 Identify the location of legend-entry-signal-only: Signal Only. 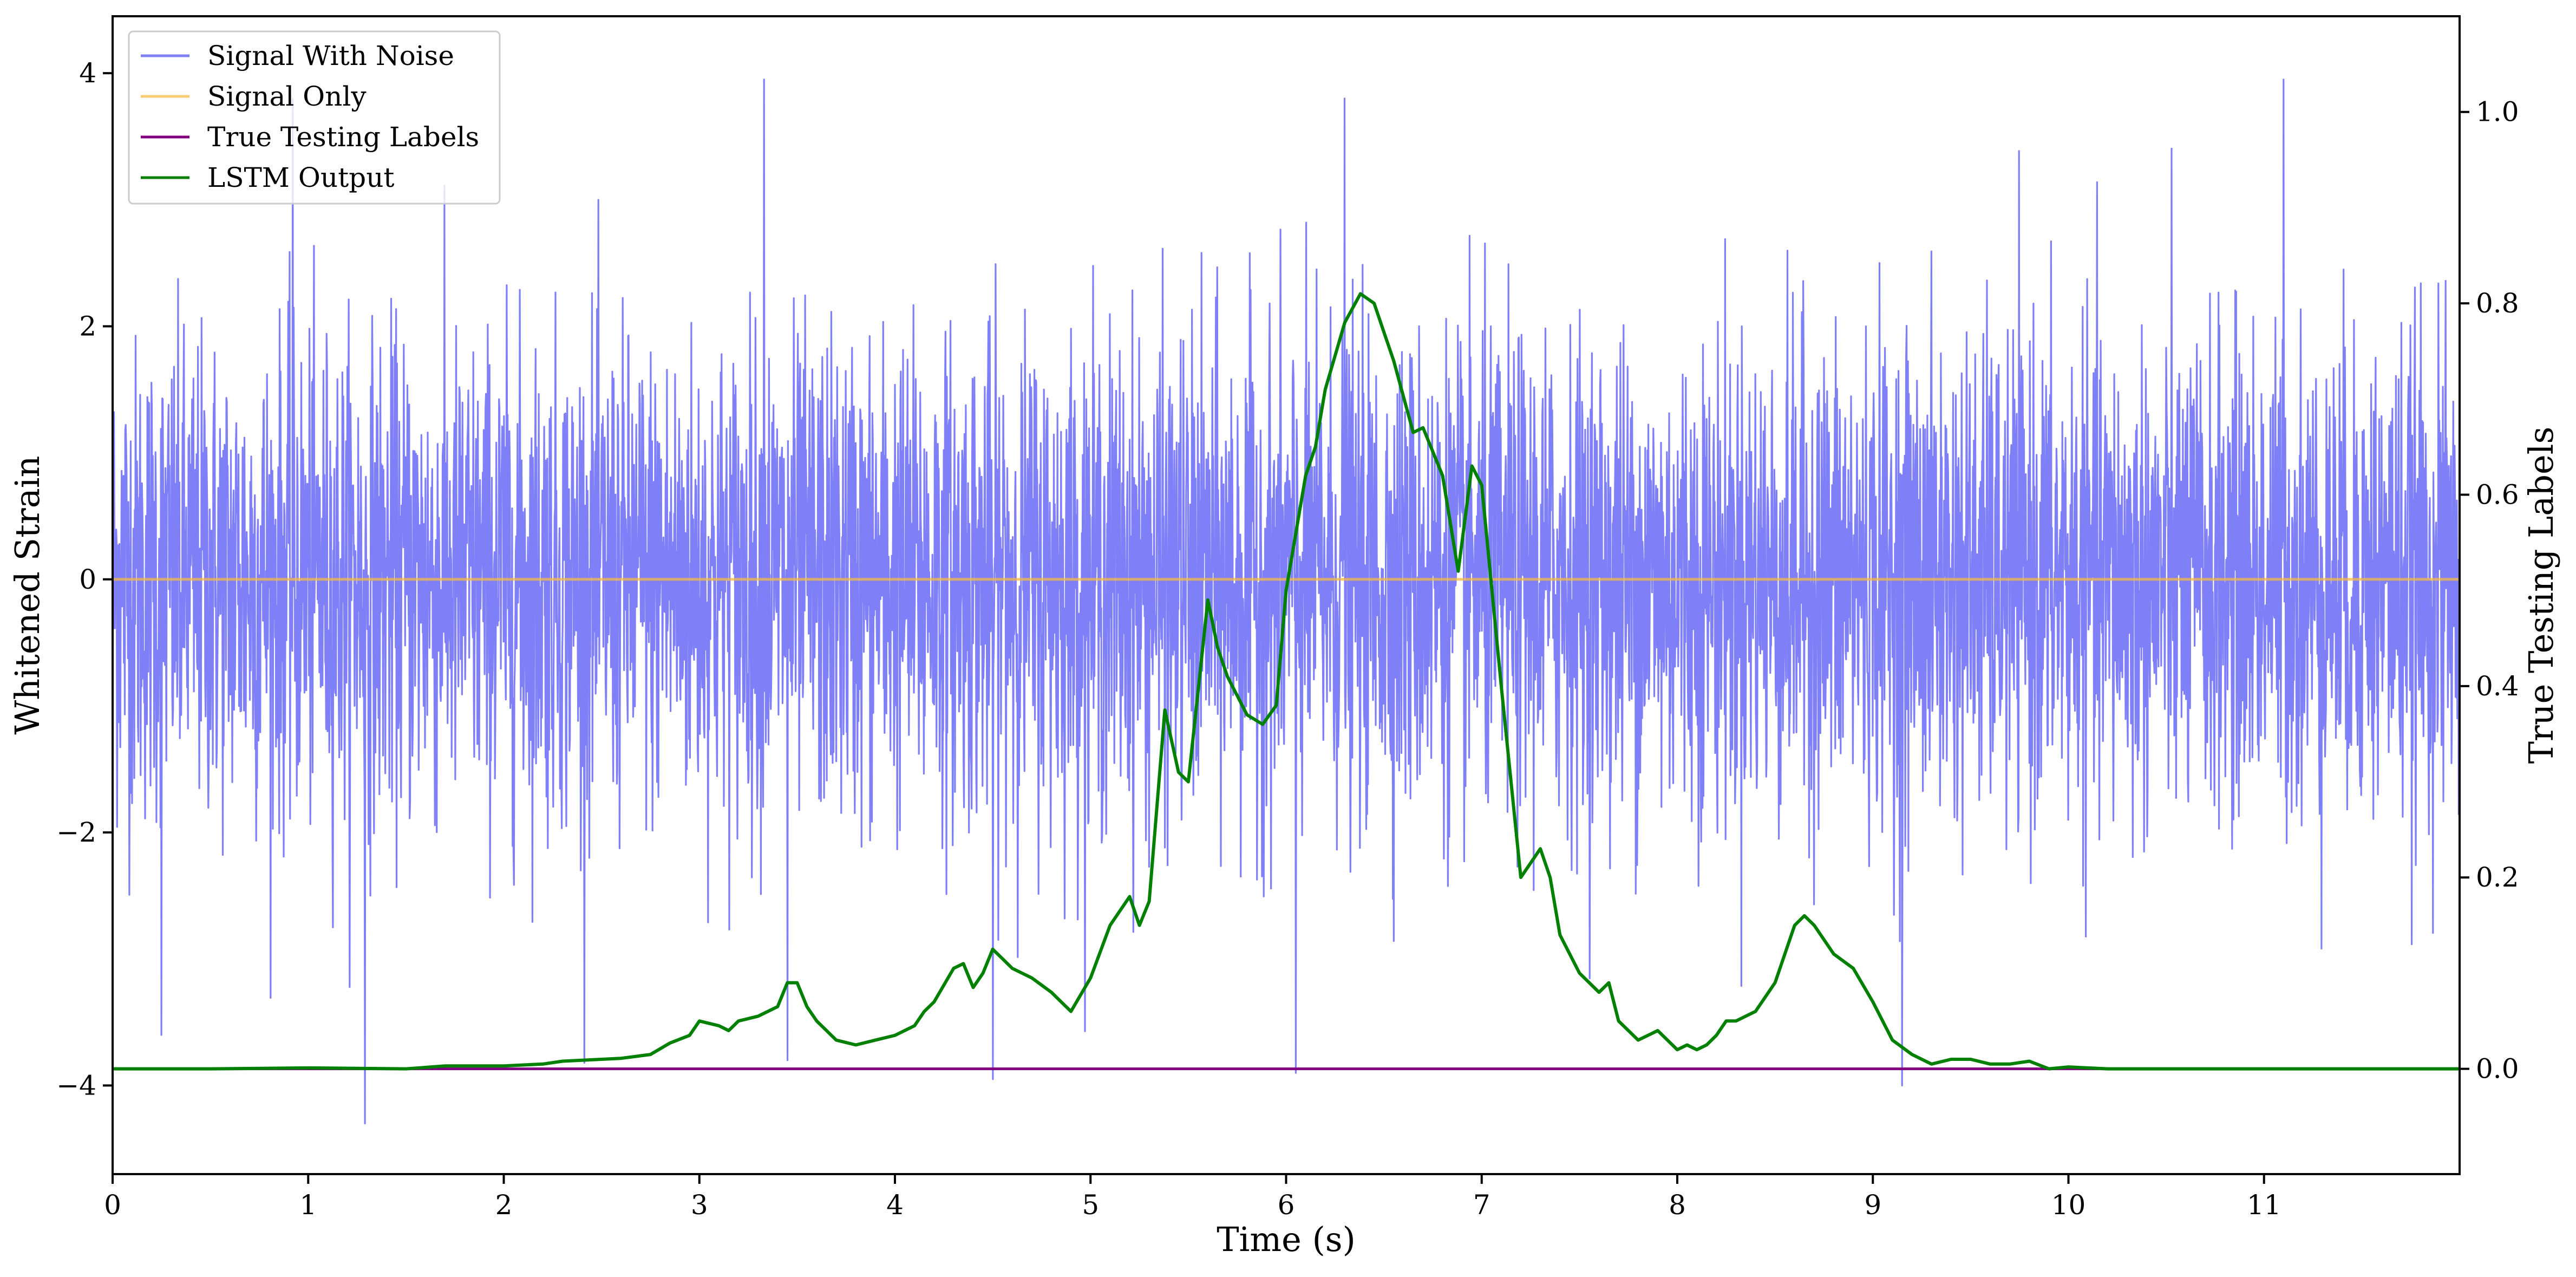
(254, 96).